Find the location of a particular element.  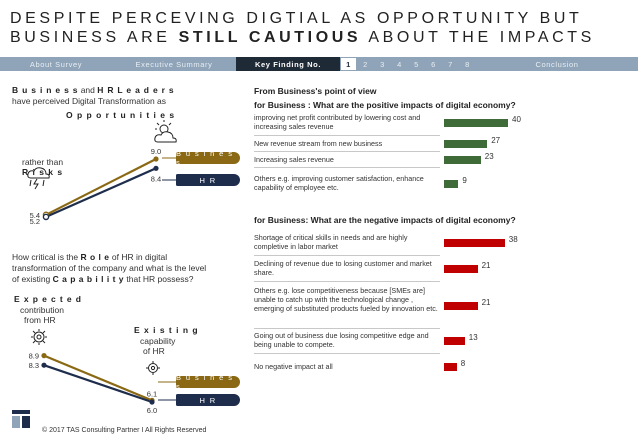

question-capability: C a p a b i l i t y is located at coordinates (88, 279).